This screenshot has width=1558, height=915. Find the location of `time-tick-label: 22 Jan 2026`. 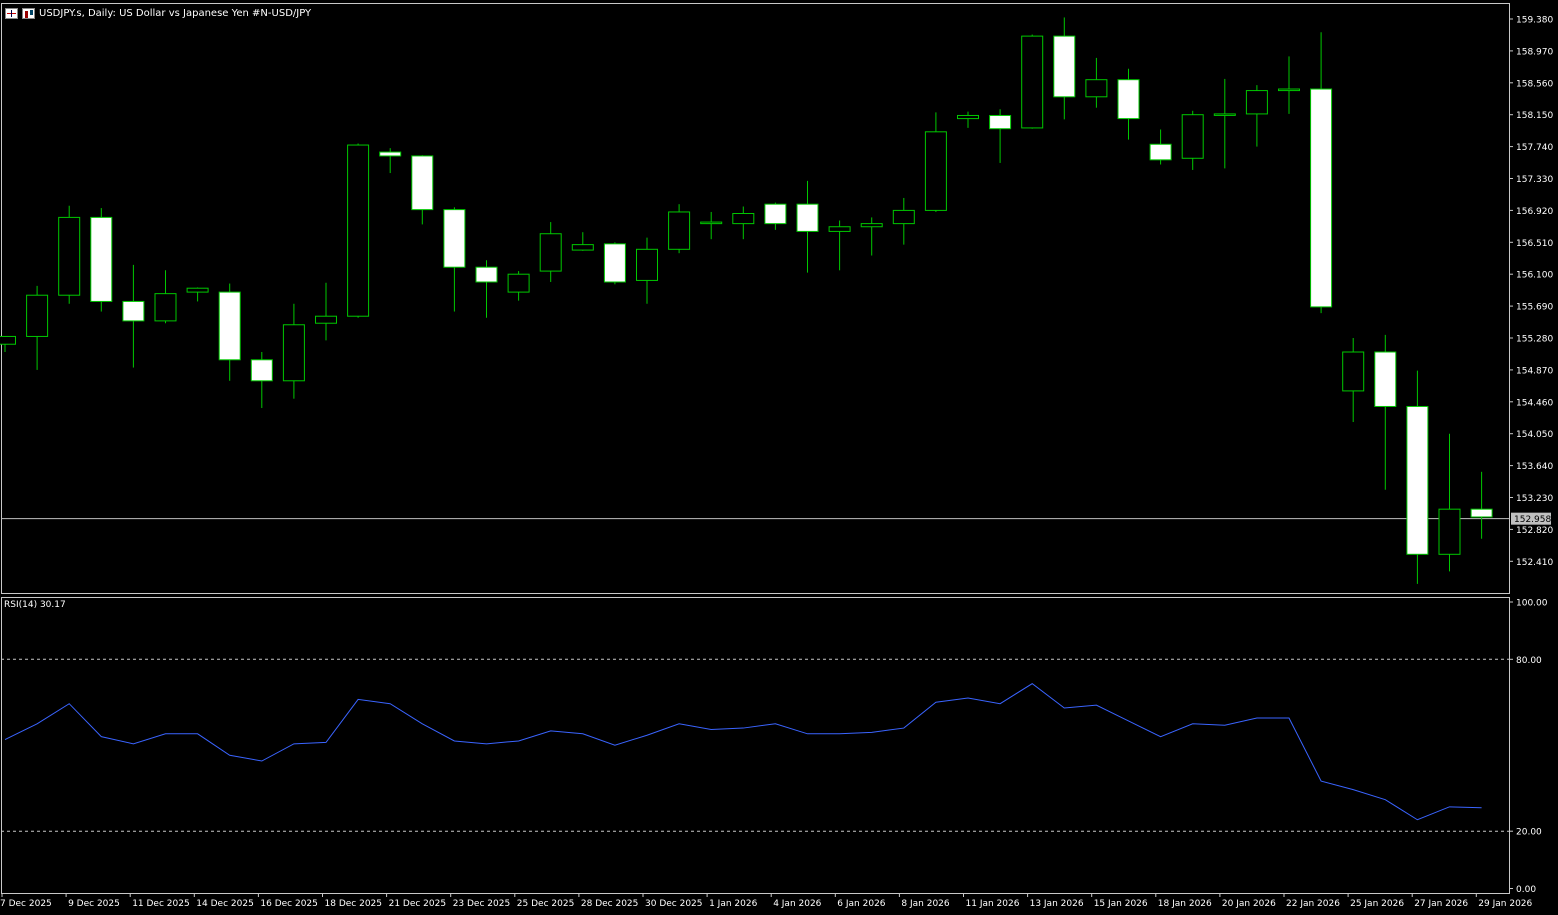

time-tick-label: 22 Jan 2026 is located at coordinates (1313, 904).